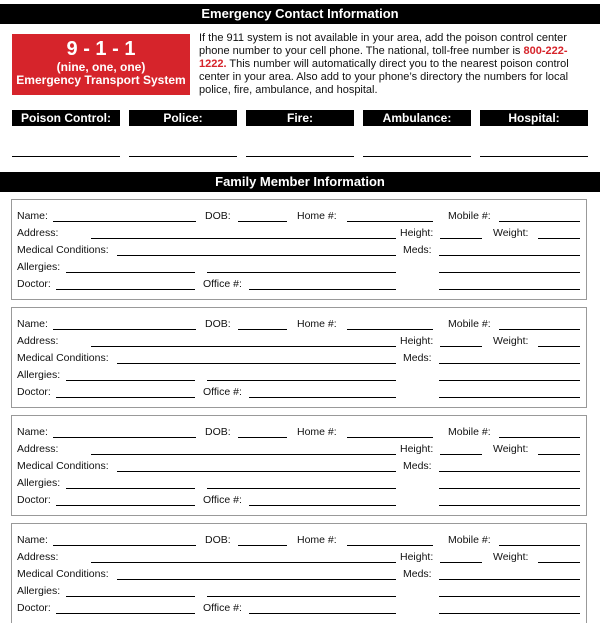  What do you see at coordinates (101, 67) in the screenshot?
I see `911-spelled: (nine, one, one)` at bounding box center [101, 67].